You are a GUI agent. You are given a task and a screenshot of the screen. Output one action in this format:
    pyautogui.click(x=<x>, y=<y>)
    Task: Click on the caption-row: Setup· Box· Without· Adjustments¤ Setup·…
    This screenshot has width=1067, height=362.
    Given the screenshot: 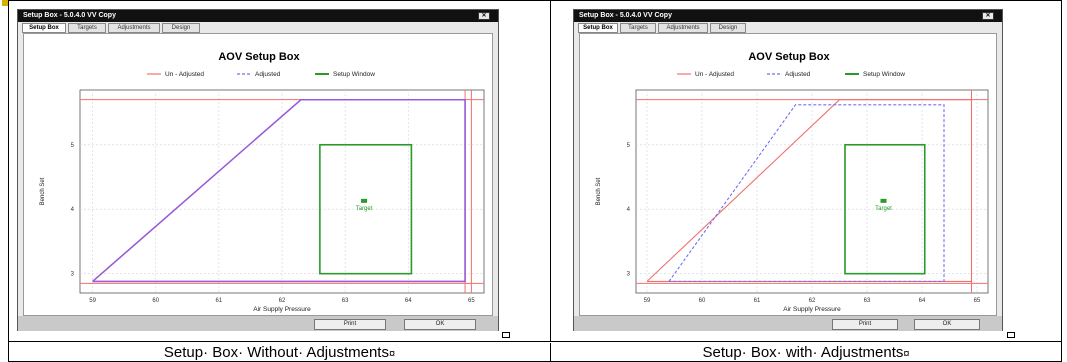 What is the action you would take?
    pyautogui.click(x=535, y=351)
    